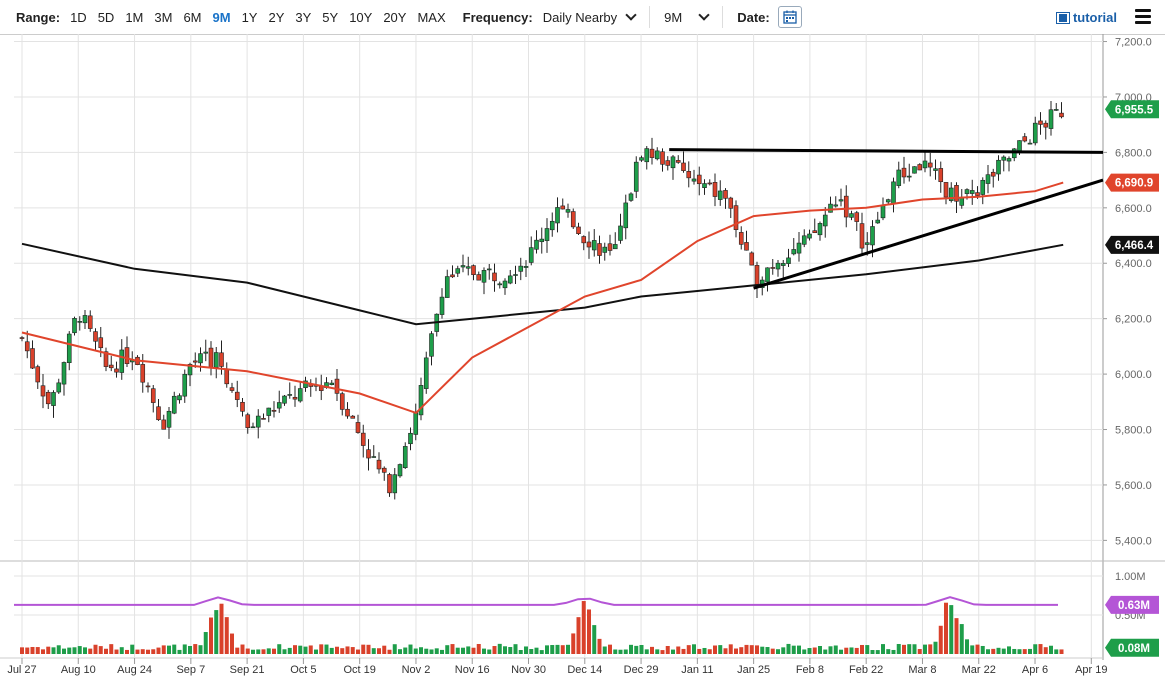 The width and height of the screenshot is (1165, 687). Describe the element at coordinates (1132, 182) in the screenshot. I see `fast-ma-badge-bg` at that location.